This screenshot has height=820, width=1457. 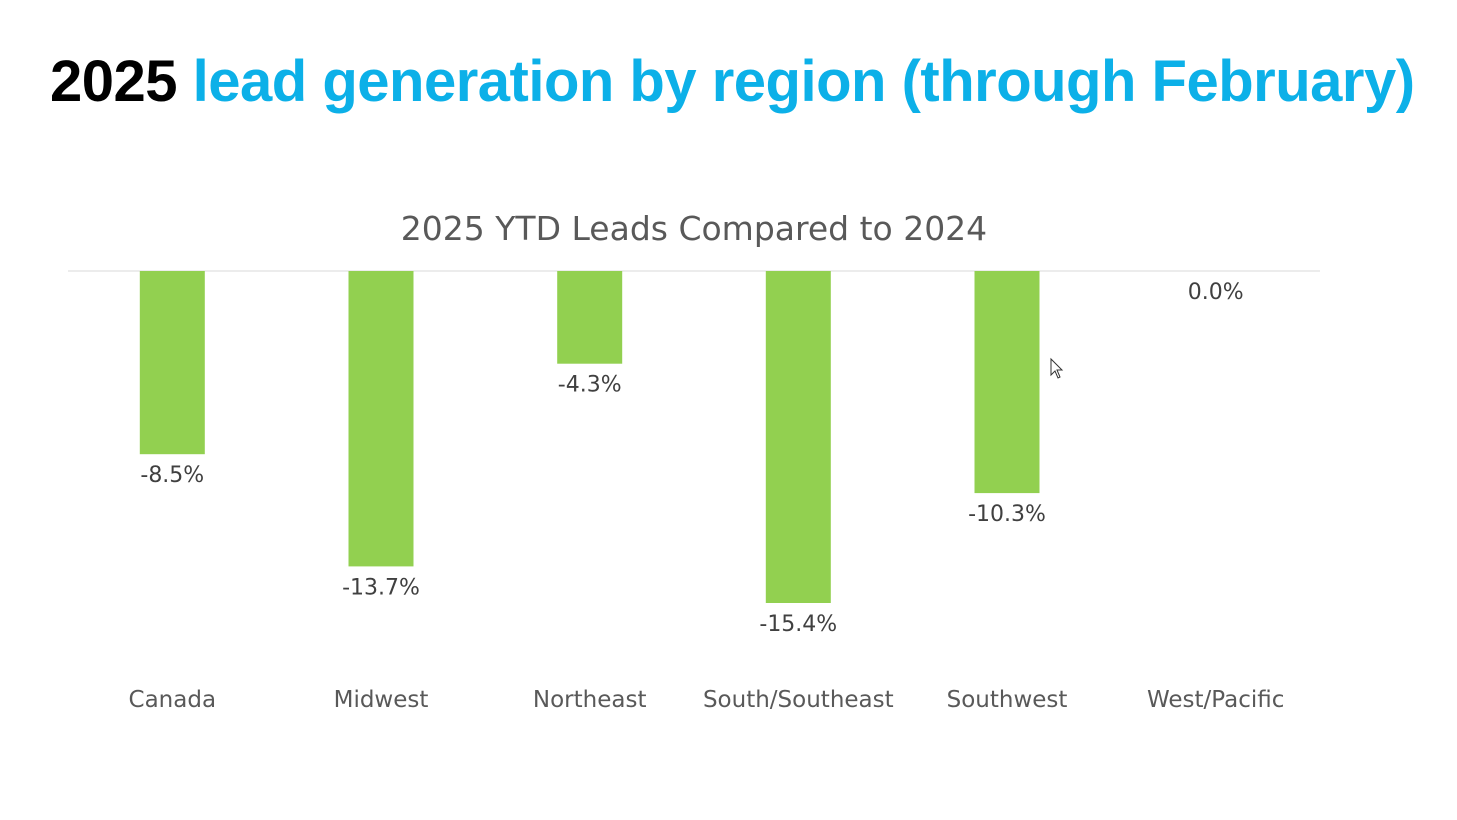 I want to click on category-label-south-southeast: South/Southeast, so click(x=798, y=700).